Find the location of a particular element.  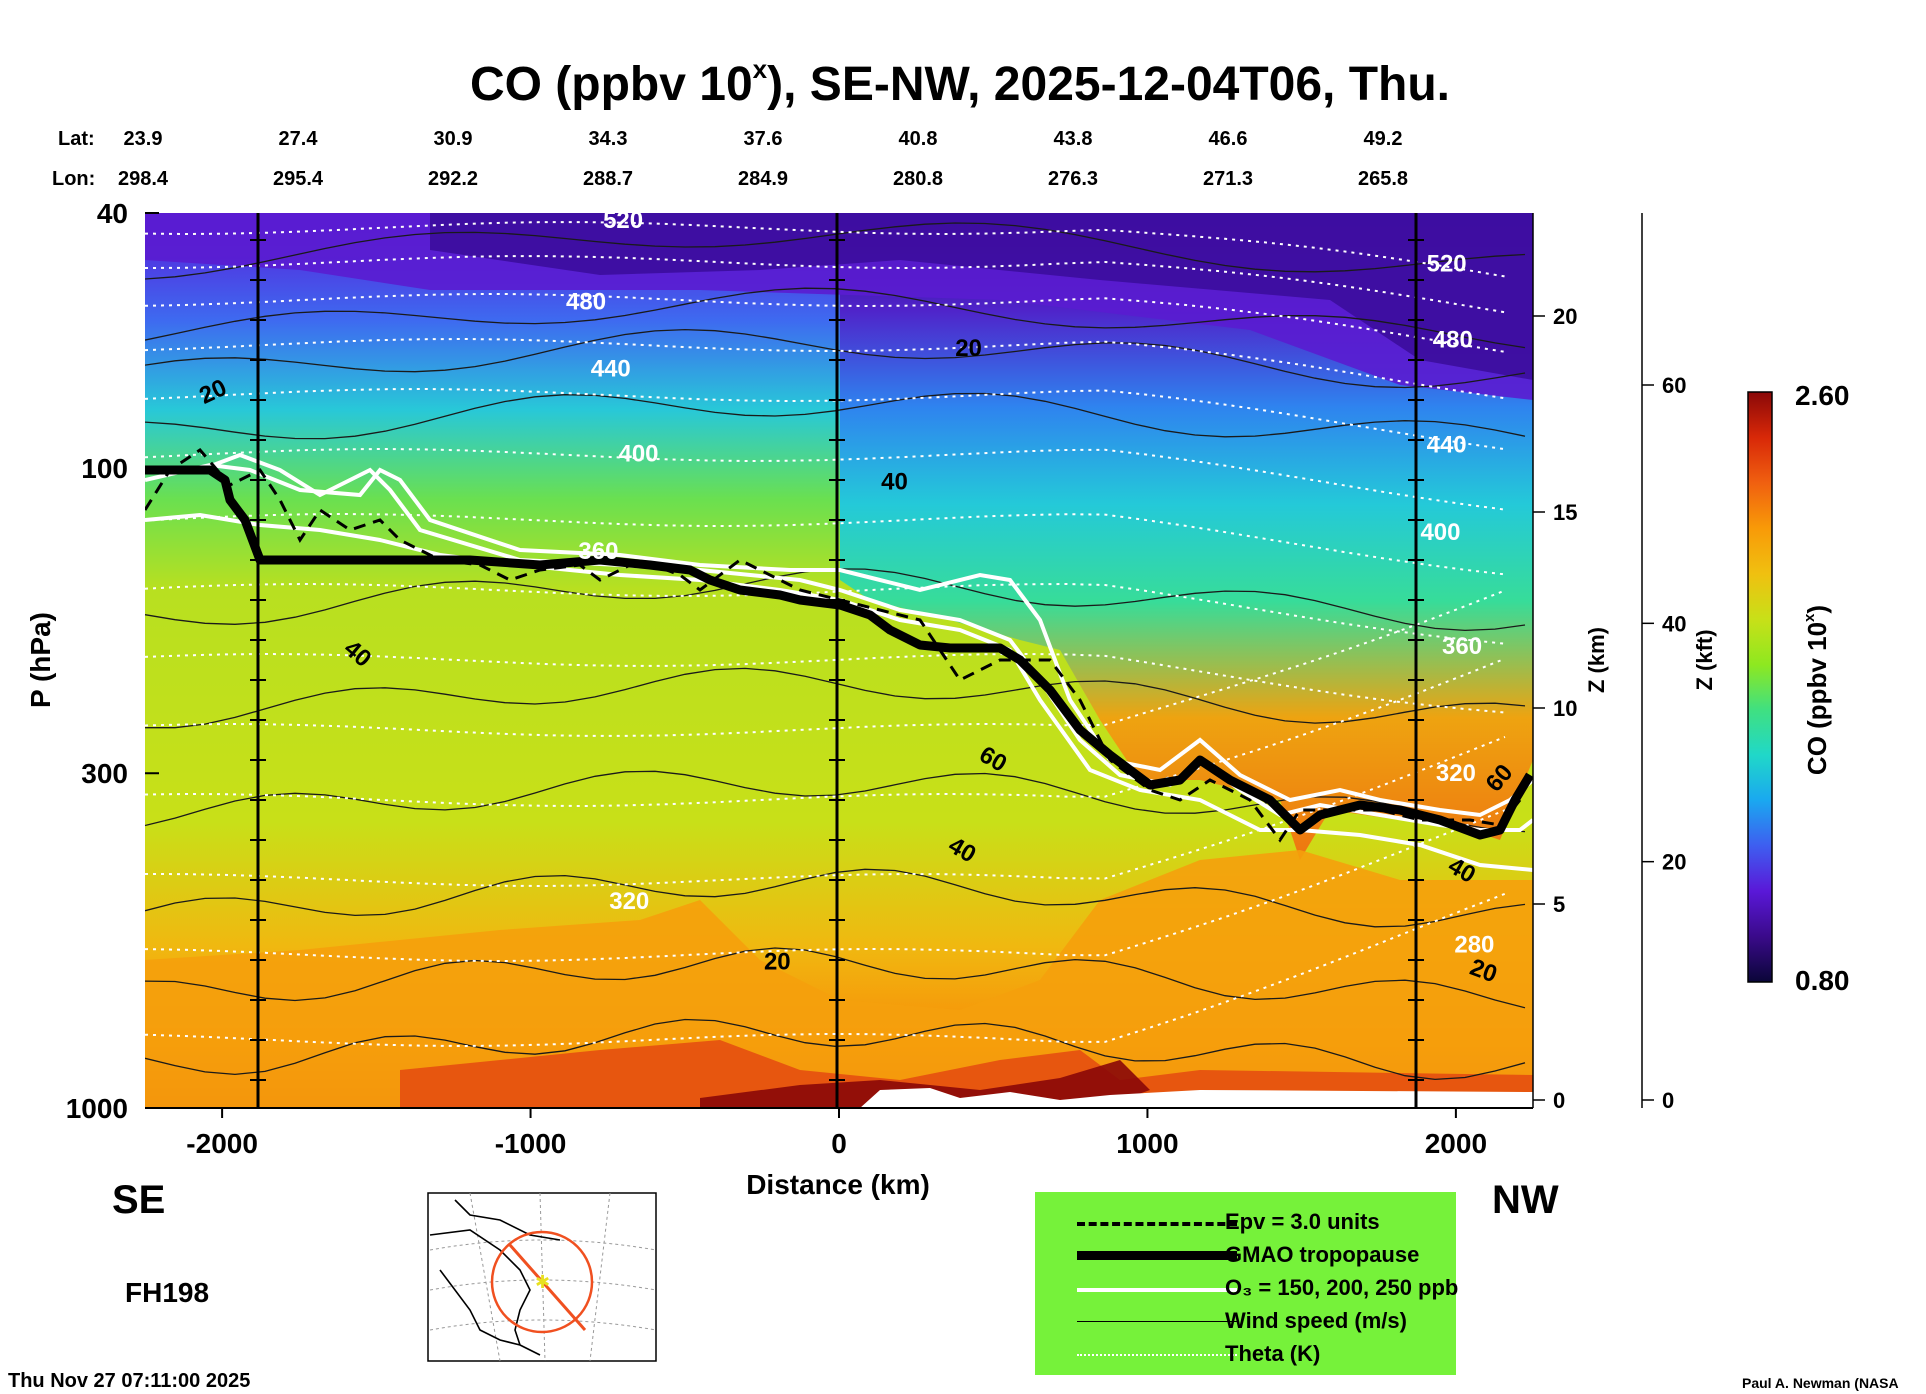

legend-sample-white is located at coordinates (1157, 1290).